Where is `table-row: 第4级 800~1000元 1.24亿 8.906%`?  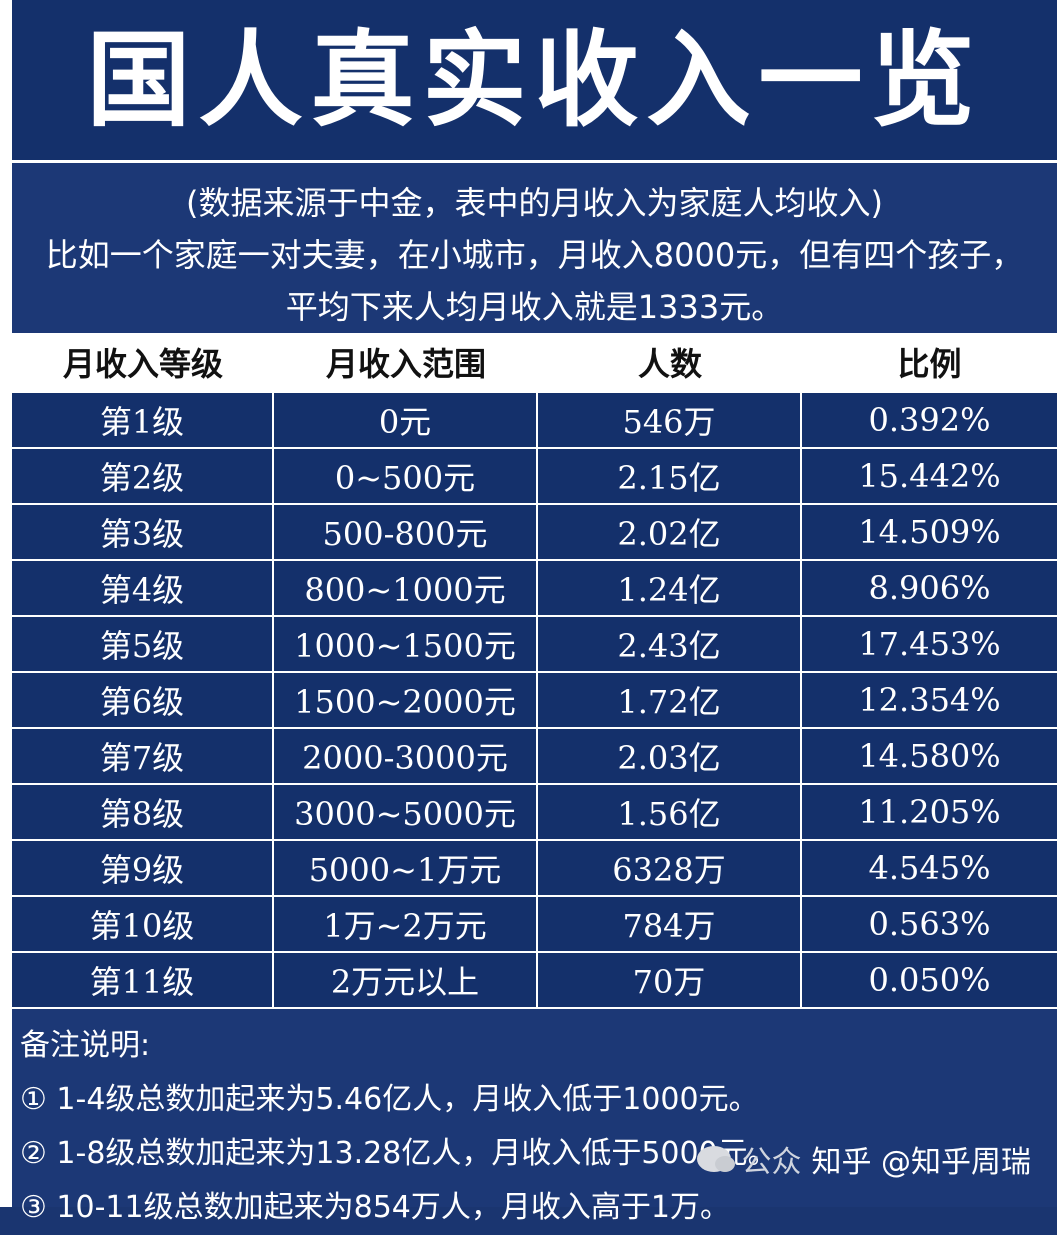 table-row: 第4级 800~1000元 1.24亿 8.906% is located at coordinates (534, 589).